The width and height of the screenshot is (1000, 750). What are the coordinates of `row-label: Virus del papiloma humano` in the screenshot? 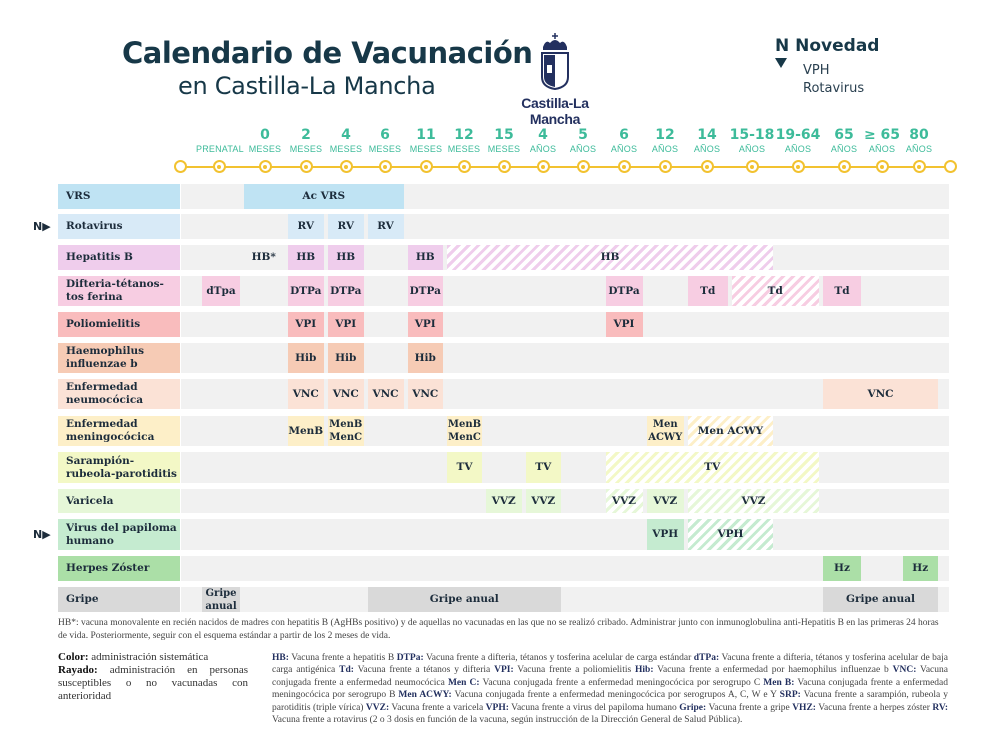 It's located at (119, 534).